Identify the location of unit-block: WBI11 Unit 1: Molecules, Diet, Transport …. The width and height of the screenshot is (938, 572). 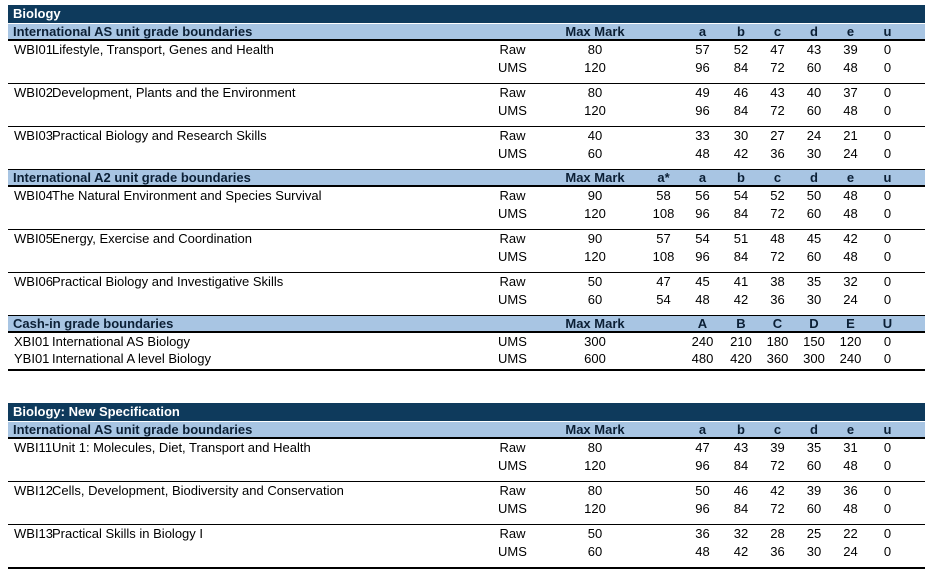
(466, 460).